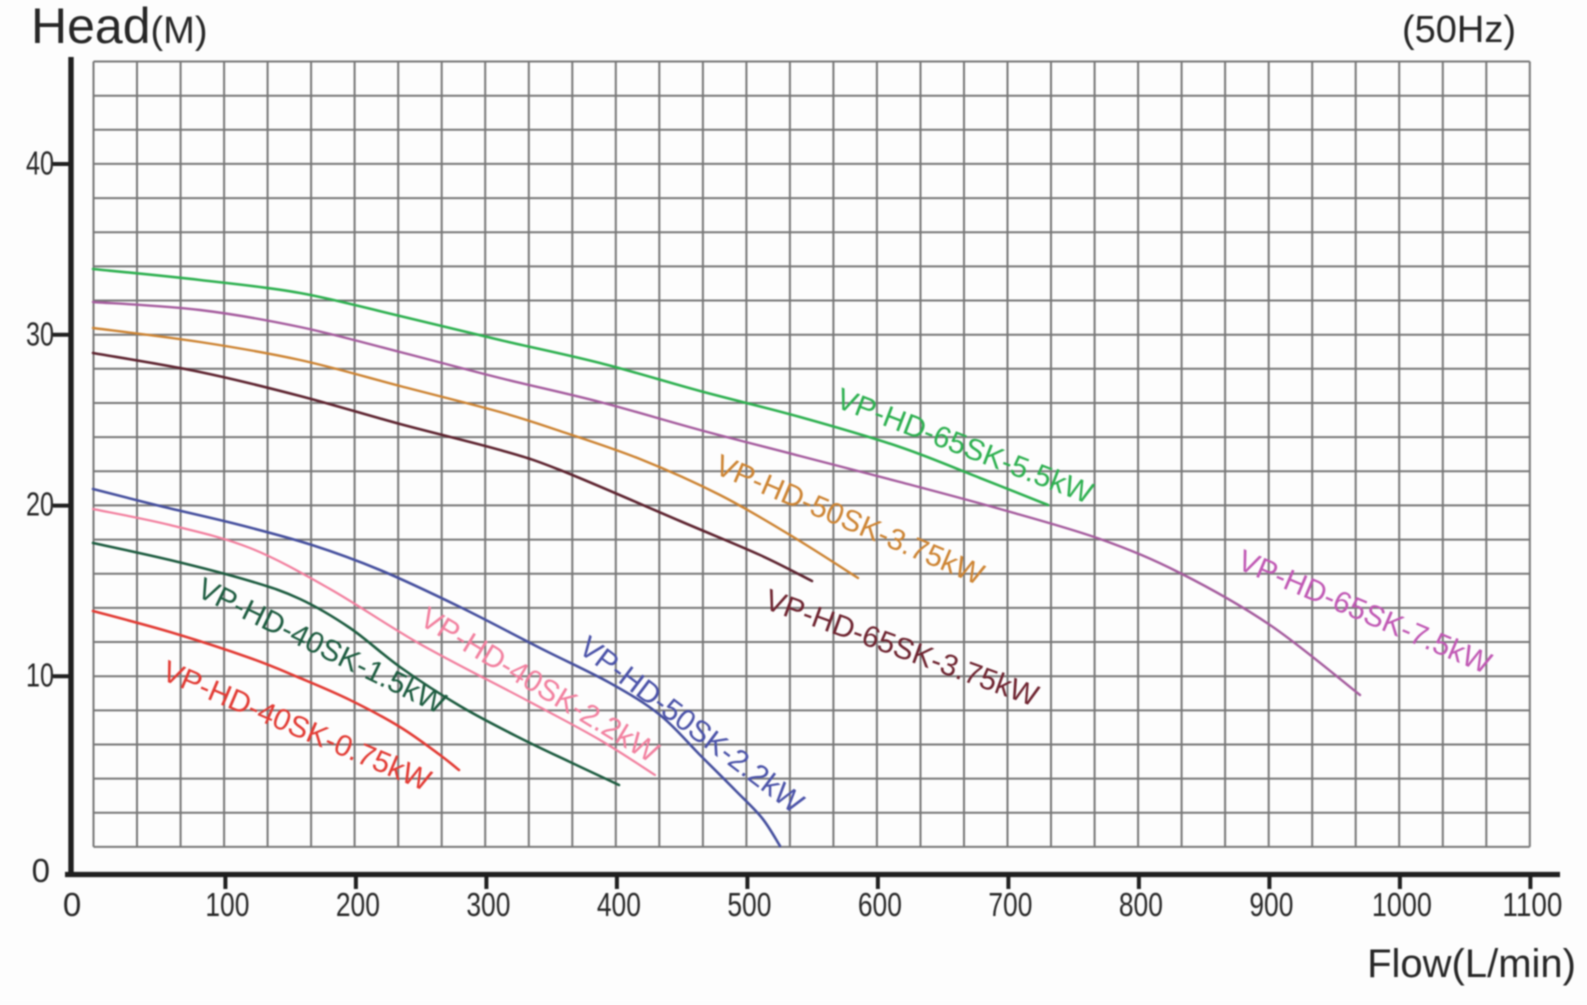 This screenshot has width=1587, height=1005. What do you see at coordinates (40, 334) in the screenshot?
I see `svg-text: 30` at bounding box center [40, 334].